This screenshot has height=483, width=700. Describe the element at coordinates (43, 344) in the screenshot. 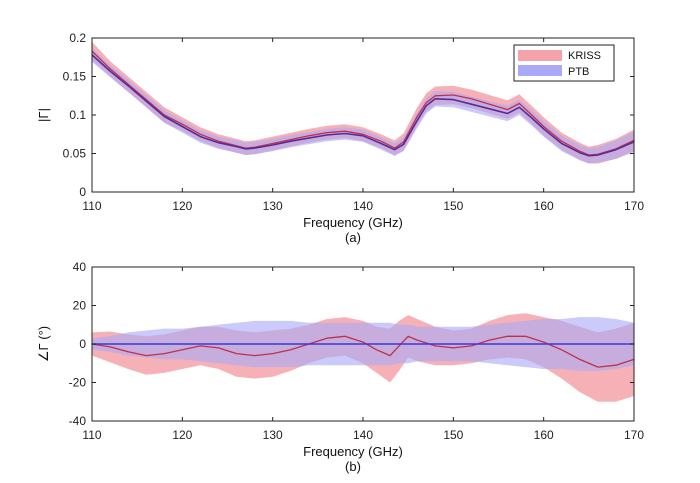

I see `panel-b-y-axis-label: ∠Γ (°)` at that location.